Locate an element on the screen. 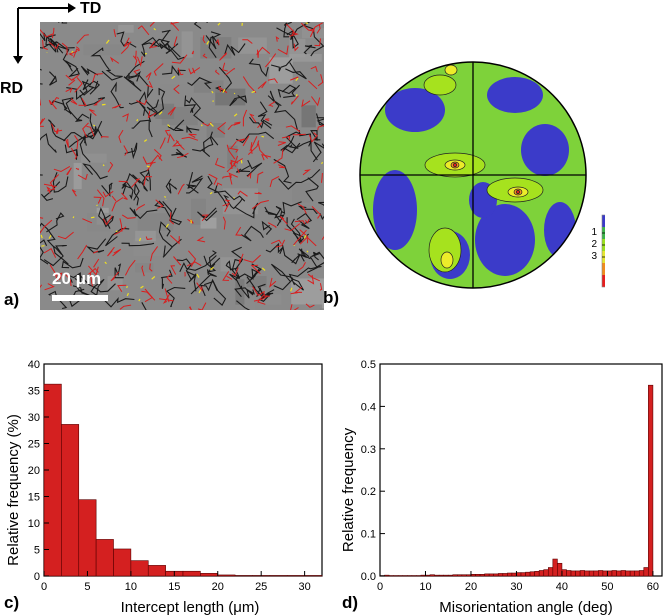  x-tick-label: 25 is located at coordinates (261, 587).